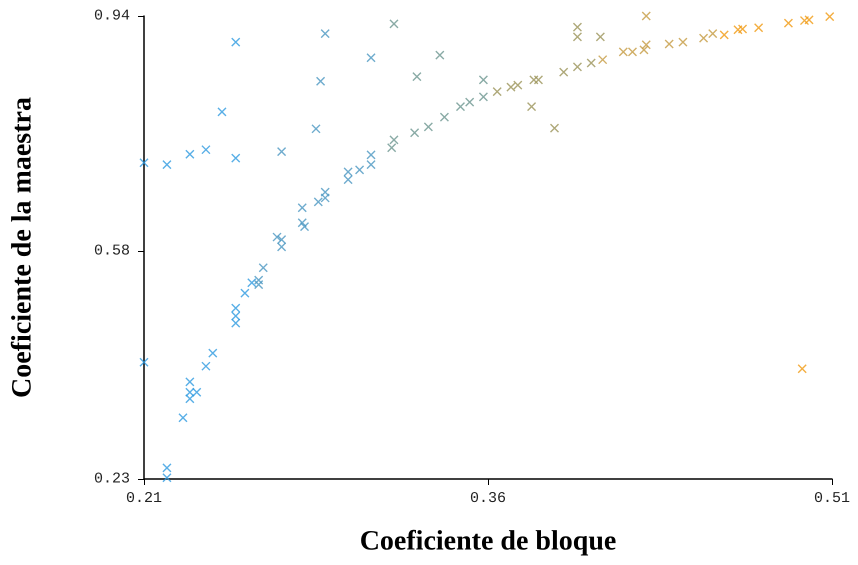 The width and height of the screenshot is (858, 565). What do you see at coordinates (112, 251) in the screenshot?
I see `y-tick-label: 0.58` at bounding box center [112, 251].